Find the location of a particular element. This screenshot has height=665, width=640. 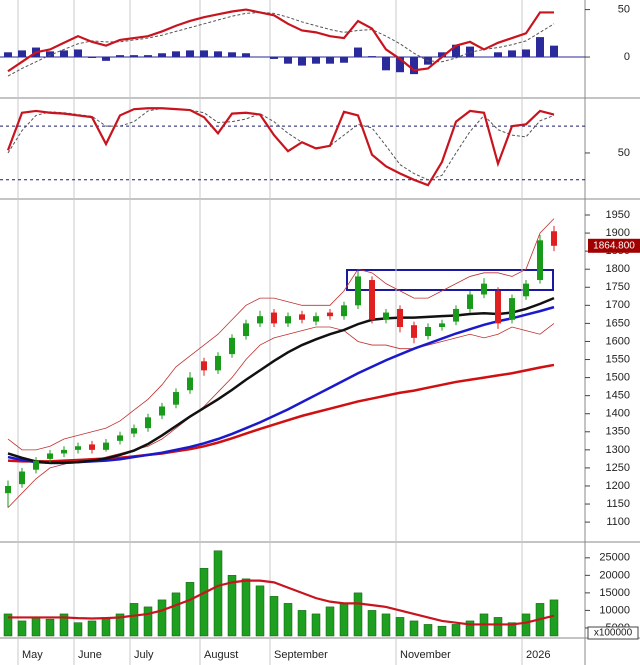

y-tick-label: 1900 is located at coordinates (618, 233).